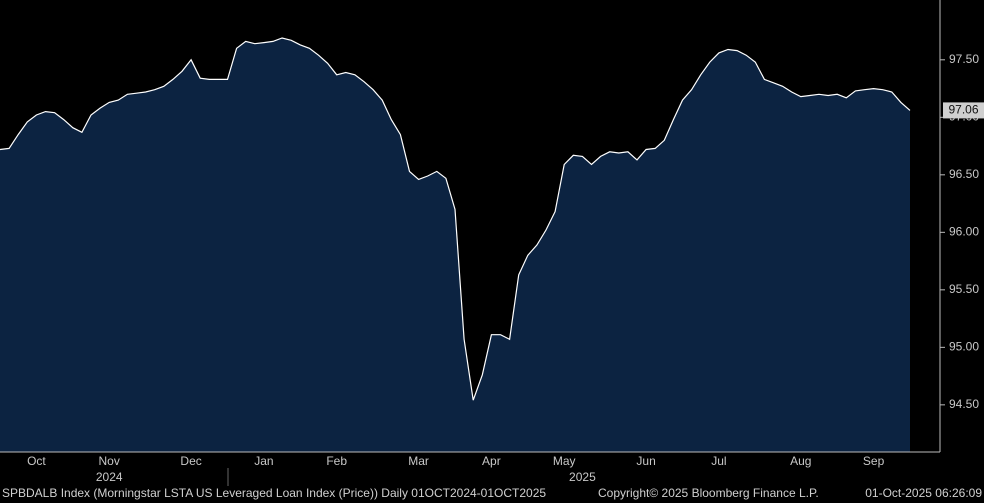 The image size is (984, 503). I want to click on x-tick-label: Oct, so click(36, 461).